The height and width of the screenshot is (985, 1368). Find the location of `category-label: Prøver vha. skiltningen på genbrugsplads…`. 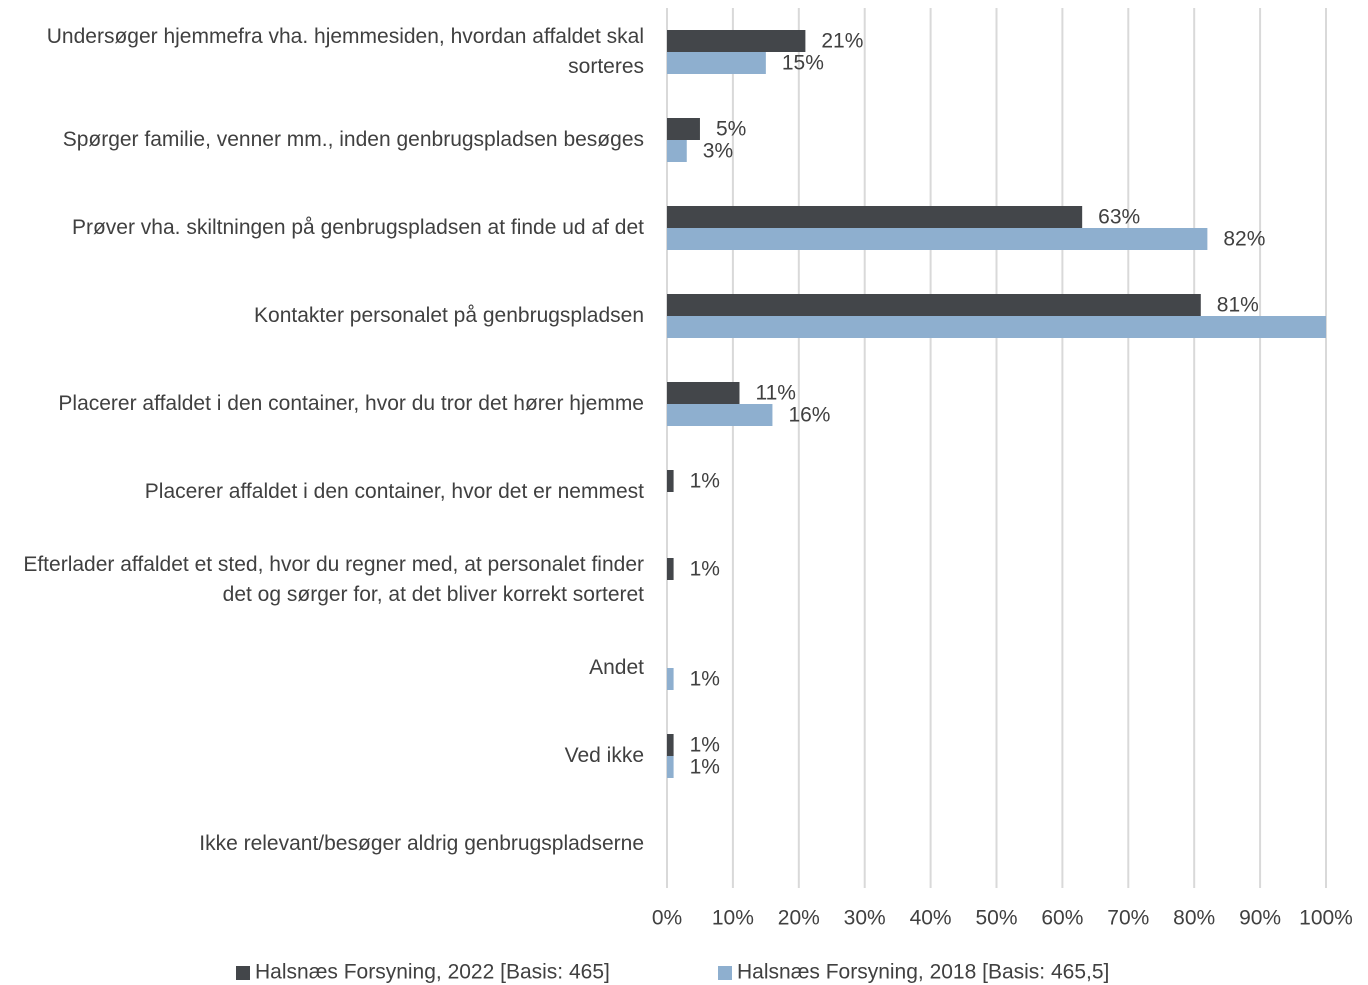

category-label: Prøver vha. skiltningen på genbrugsplads… is located at coordinates (357, 227).